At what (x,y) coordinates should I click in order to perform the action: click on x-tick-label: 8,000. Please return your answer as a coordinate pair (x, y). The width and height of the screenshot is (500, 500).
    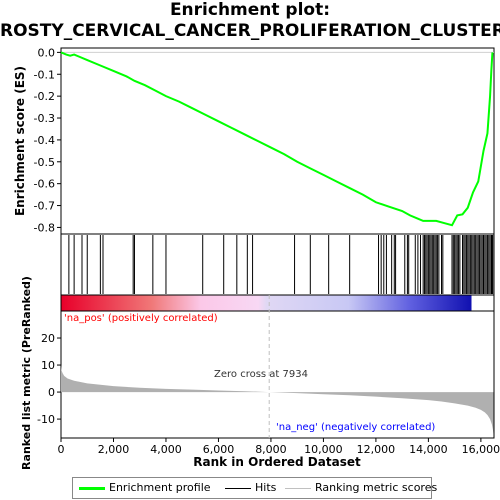
    Looking at the image, I should click on (271, 449).